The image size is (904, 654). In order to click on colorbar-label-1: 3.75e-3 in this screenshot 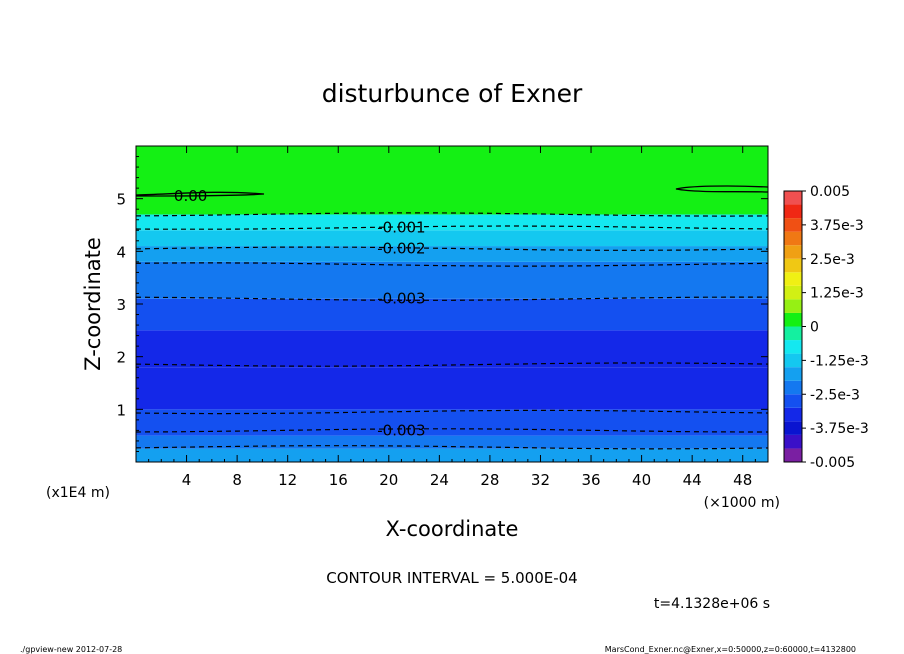, I will do `click(837, 226)`.